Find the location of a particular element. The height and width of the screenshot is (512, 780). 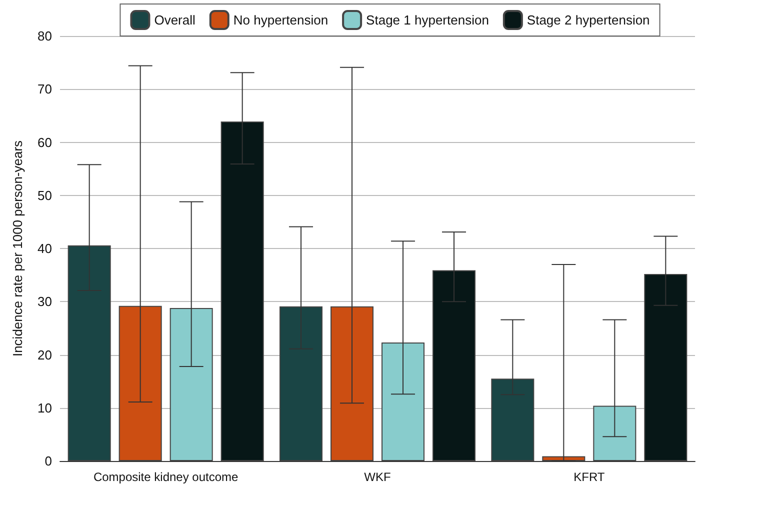

y-axis-title: Incidence rate per 1000 person-years is located at coordinates (17, 248).